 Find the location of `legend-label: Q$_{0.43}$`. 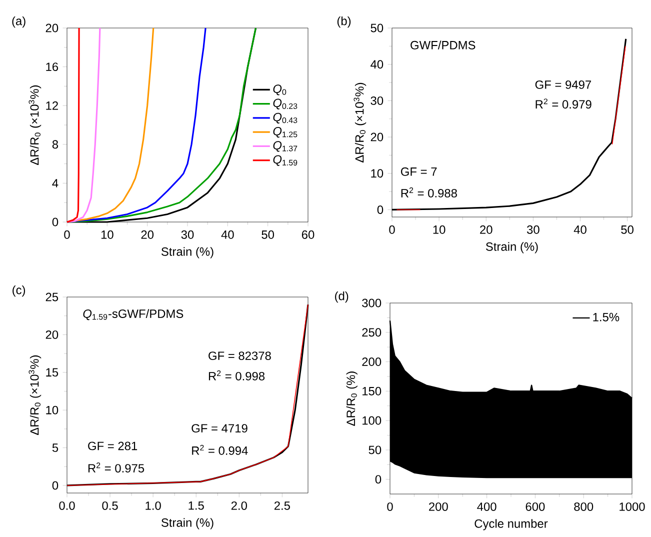

legend-label: Q$_{0.43}$ is located at coordinates (285, 118).